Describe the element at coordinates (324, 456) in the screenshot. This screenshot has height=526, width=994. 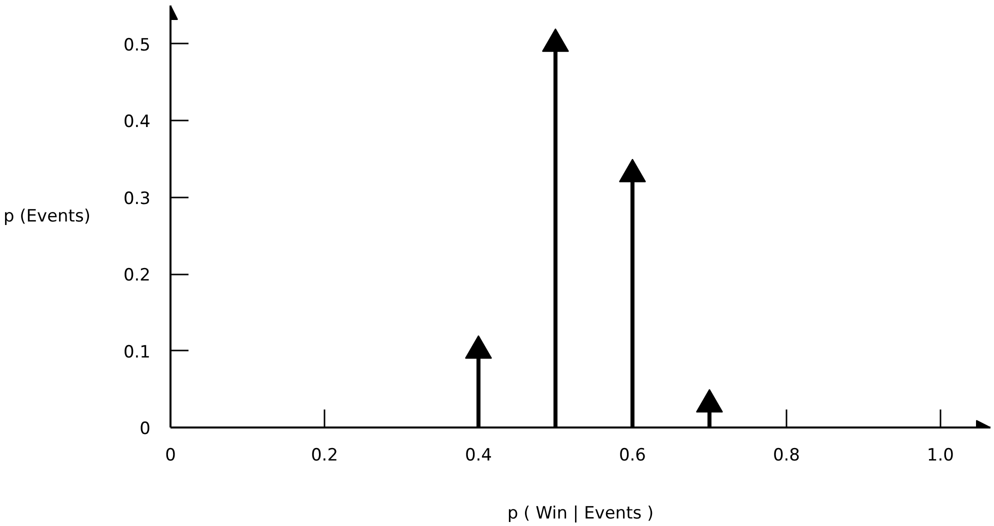
I see `x-tick-label: 0.2` at that location.